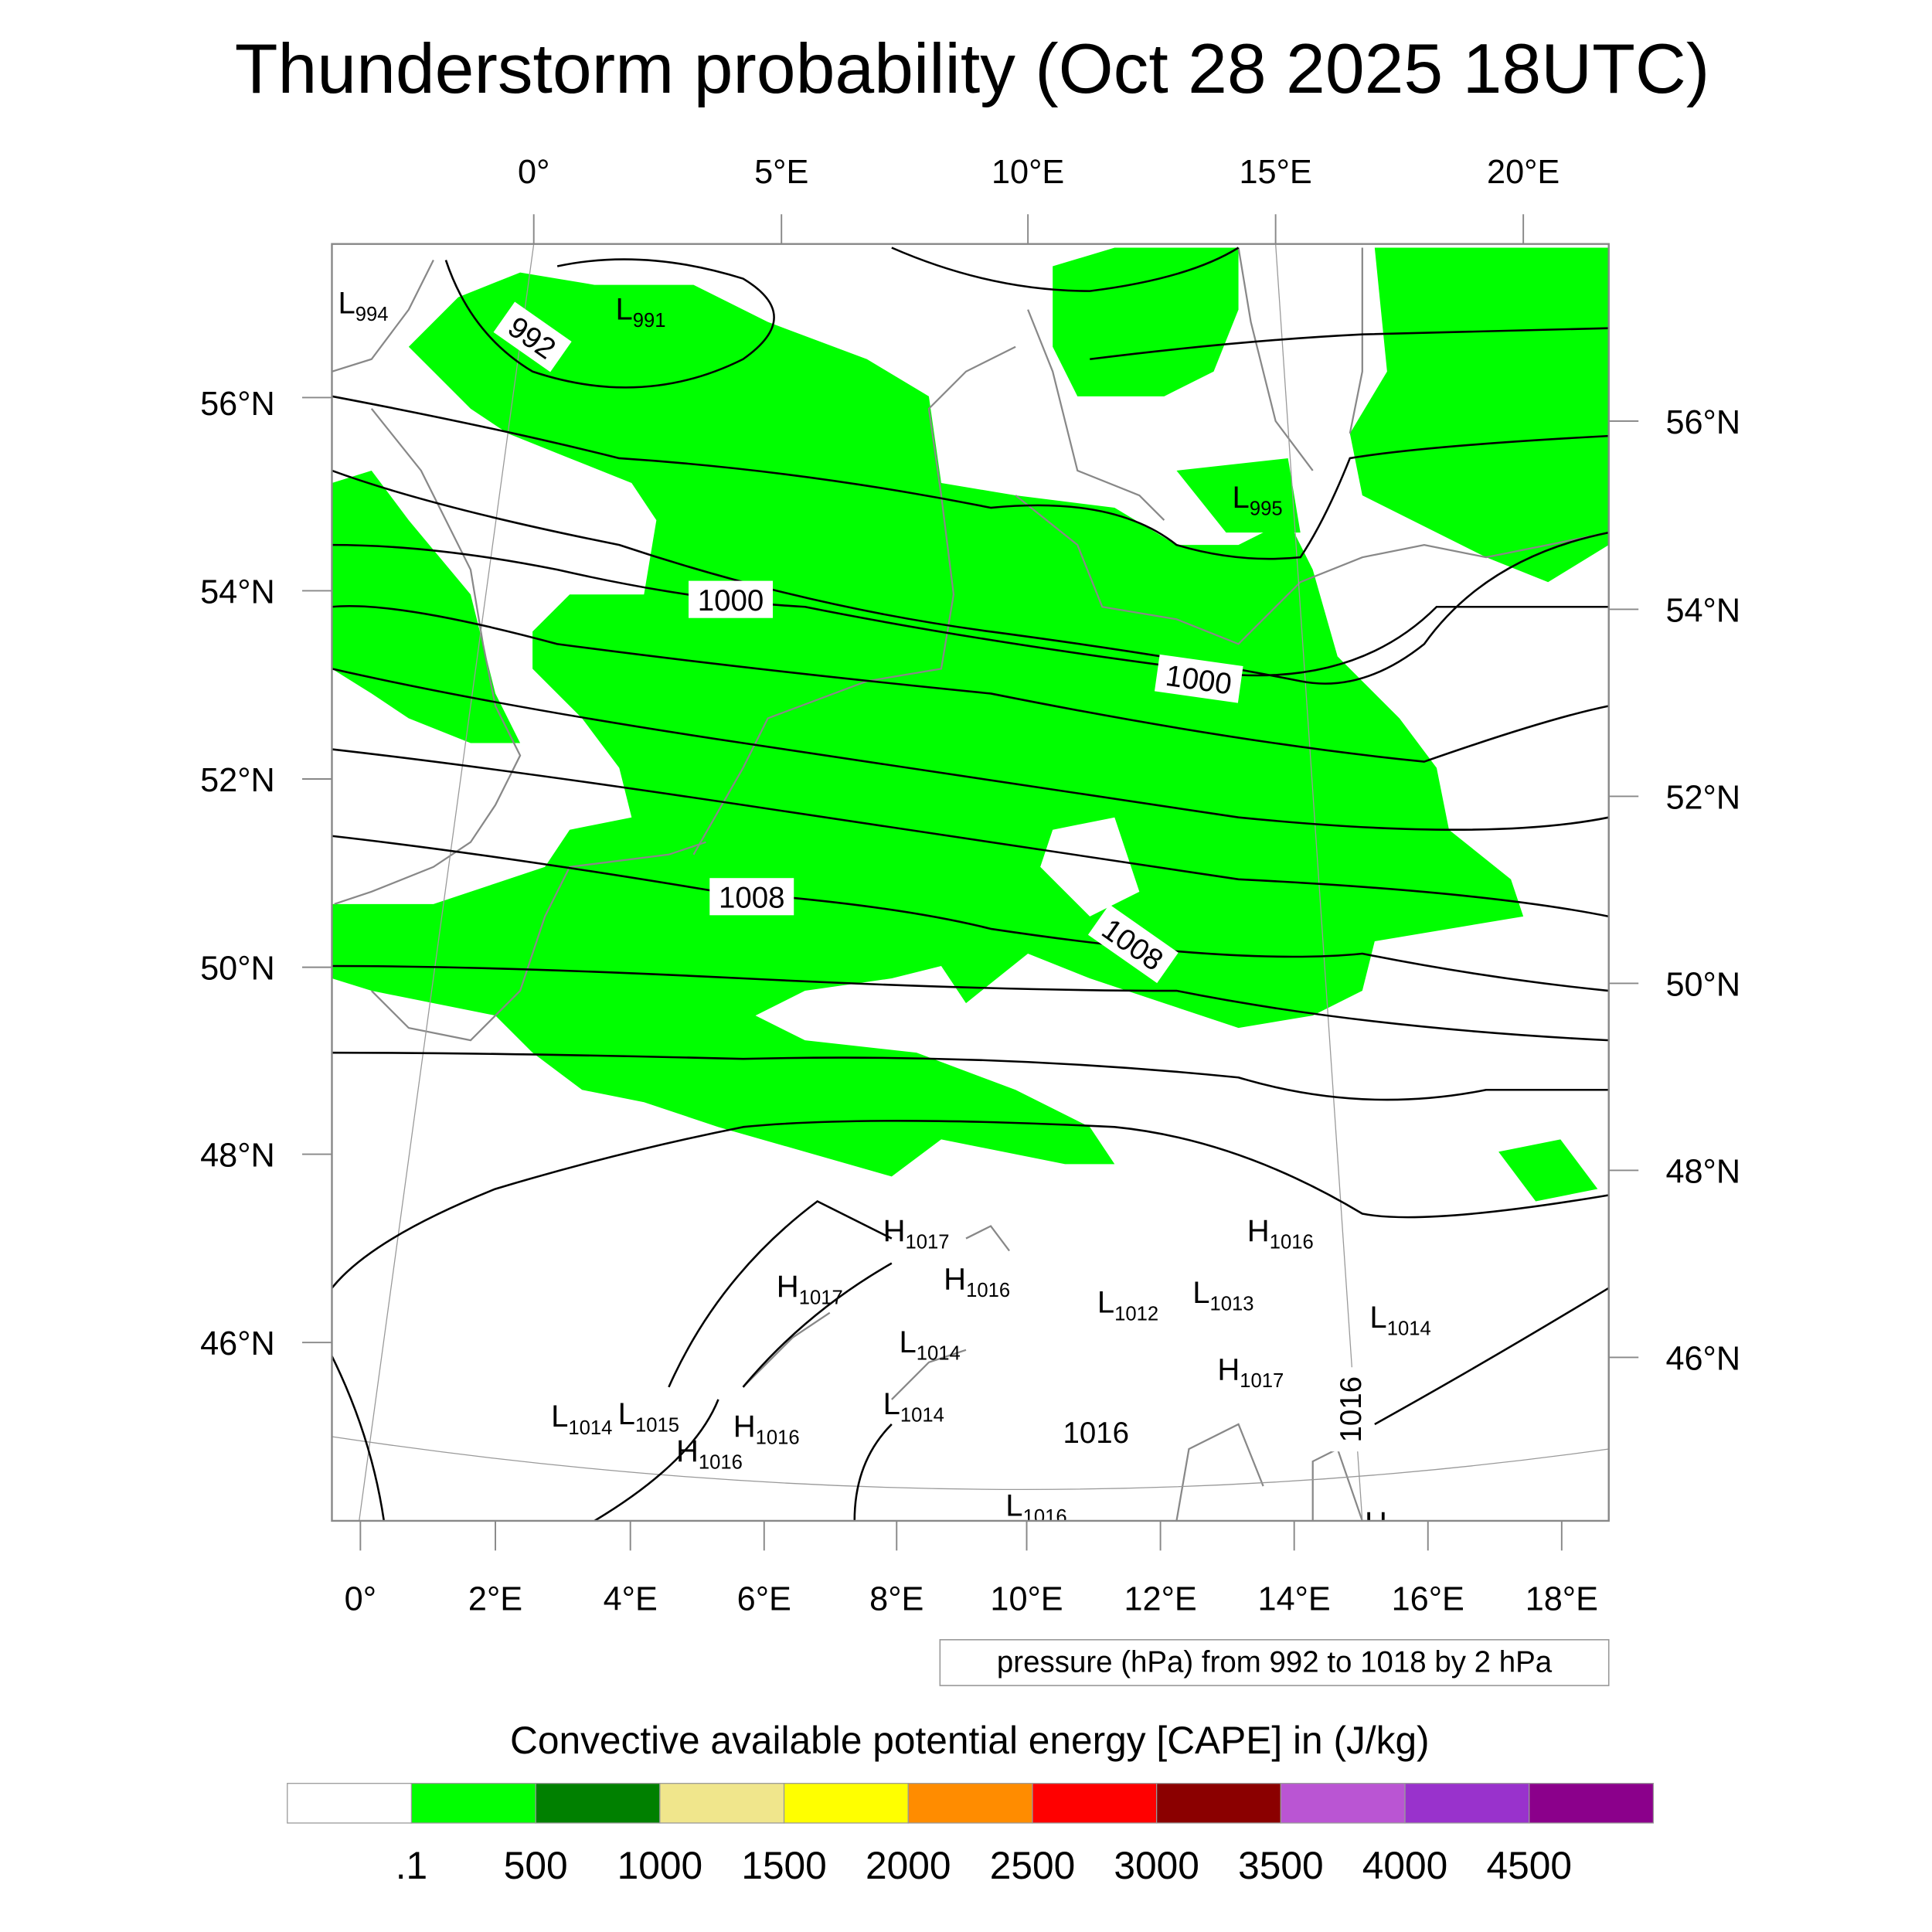 The width and height of the screenshot is (1932, 1932). What do you see at coordinates (1276, 173) in the screenshot?
I see `top-tick-label: 15°E` at bounding box center [1276, 173].